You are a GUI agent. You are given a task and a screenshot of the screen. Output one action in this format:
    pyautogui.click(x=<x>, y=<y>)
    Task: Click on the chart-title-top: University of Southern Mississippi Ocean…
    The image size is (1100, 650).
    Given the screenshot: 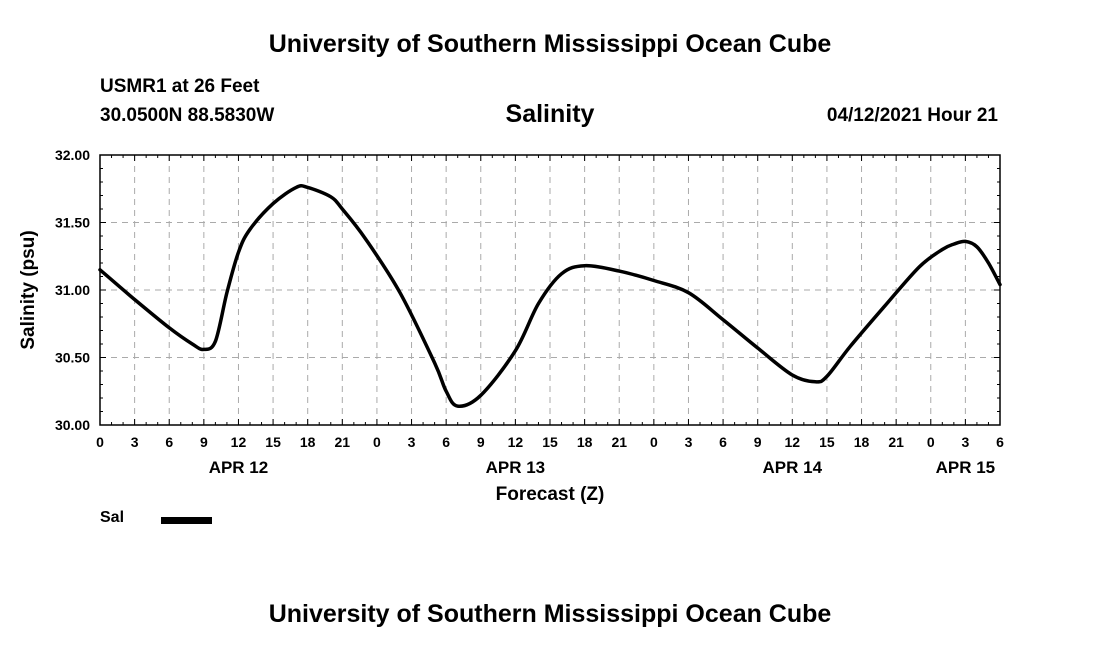 What is the action you would take?
    pyautogui.click(x=550, y=44)
    